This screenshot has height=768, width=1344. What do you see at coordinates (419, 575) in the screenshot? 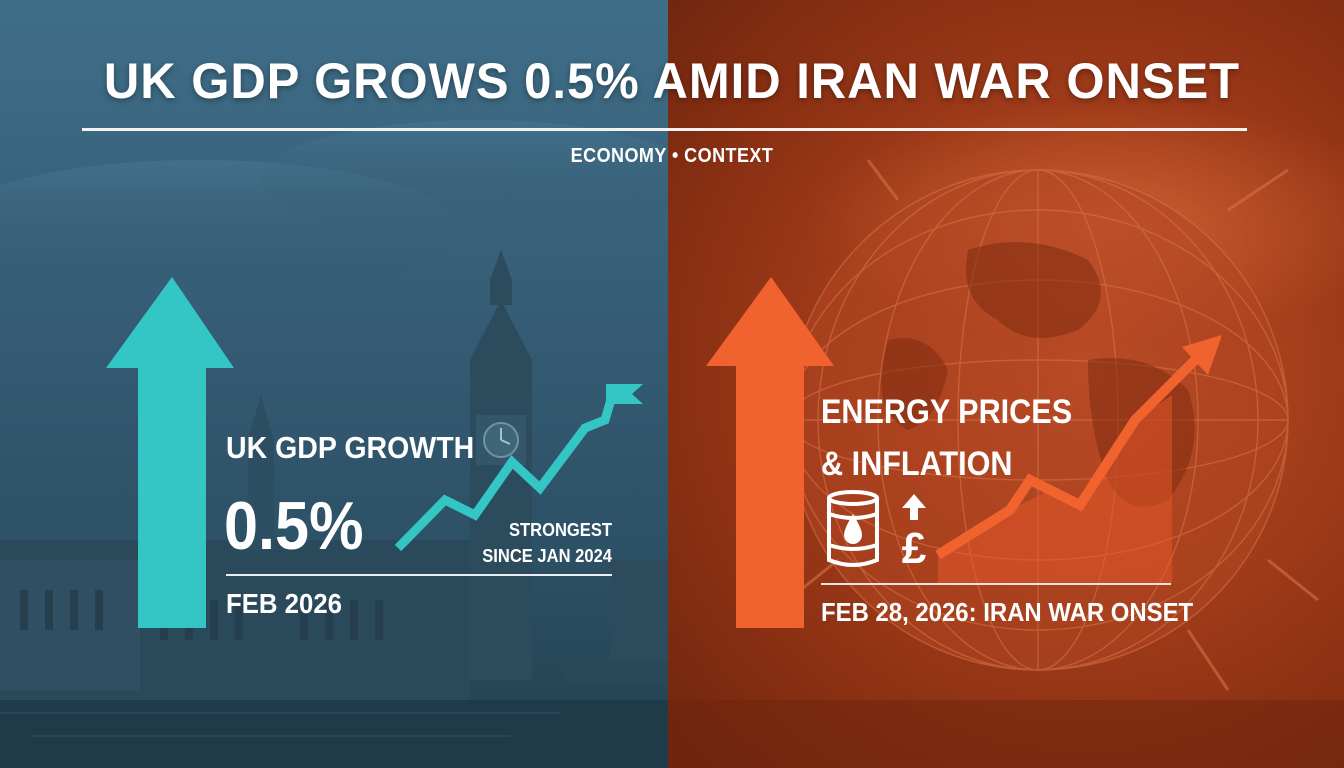
I see `left-divider` at bounding box center [419, 575].